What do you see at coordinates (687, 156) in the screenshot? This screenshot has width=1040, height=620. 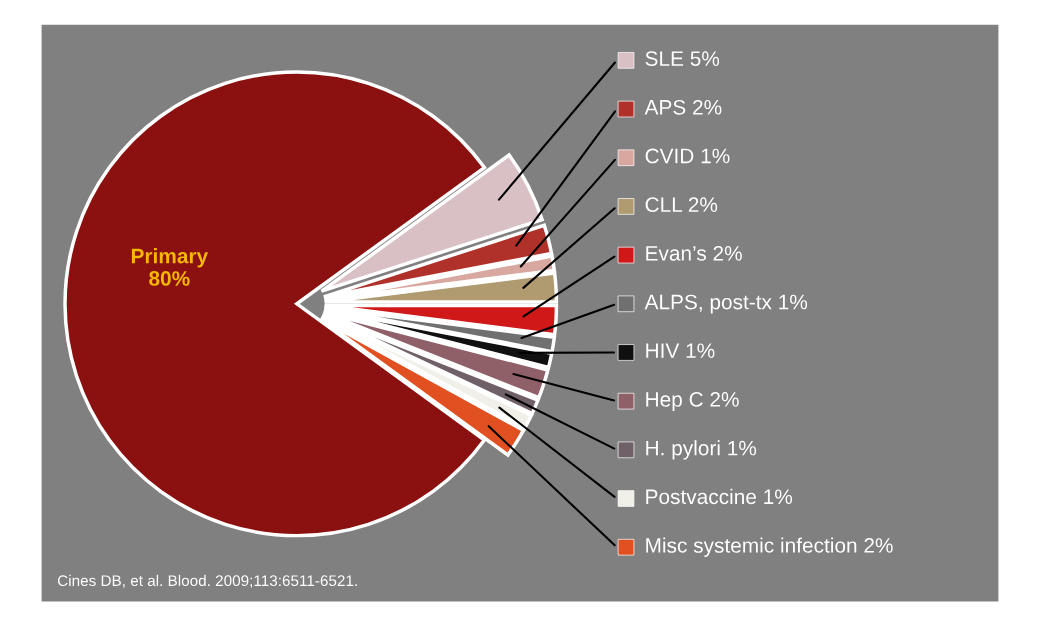 I see `legend-label: CVID 1%` at bounding box center [687, 156].